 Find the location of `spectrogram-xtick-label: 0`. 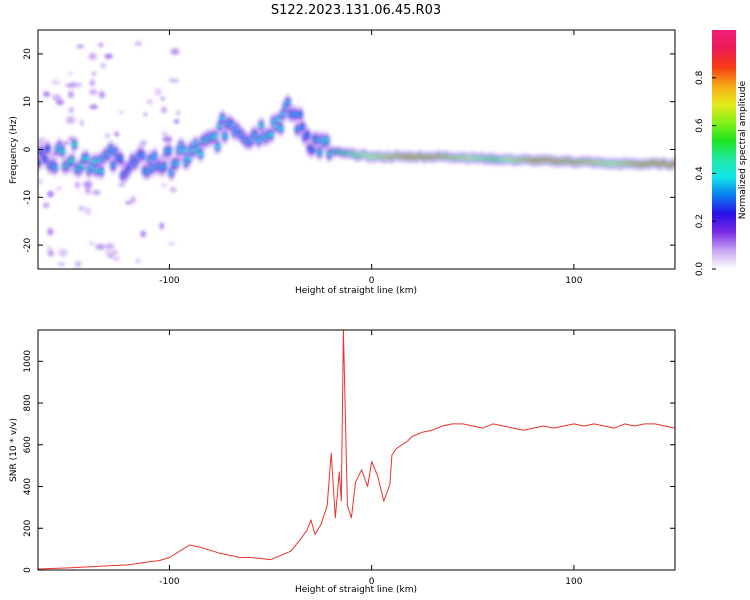

spectrogram-xtick-label: 0 is located at coordinates (372, 281).